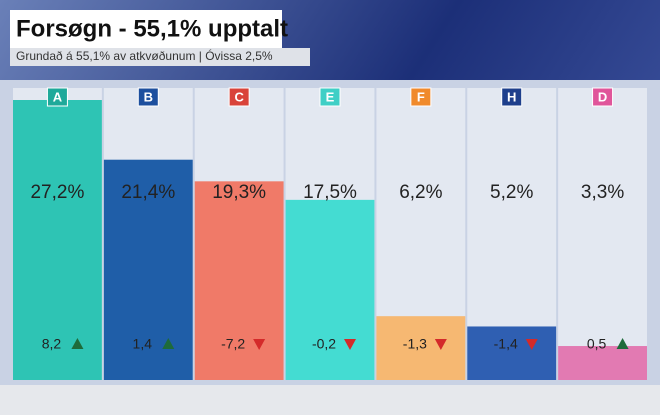  What do you see at coordinates (597, 344) in the screenshot?
I see `change-label: 0,5` at bounding box center [597, 344].